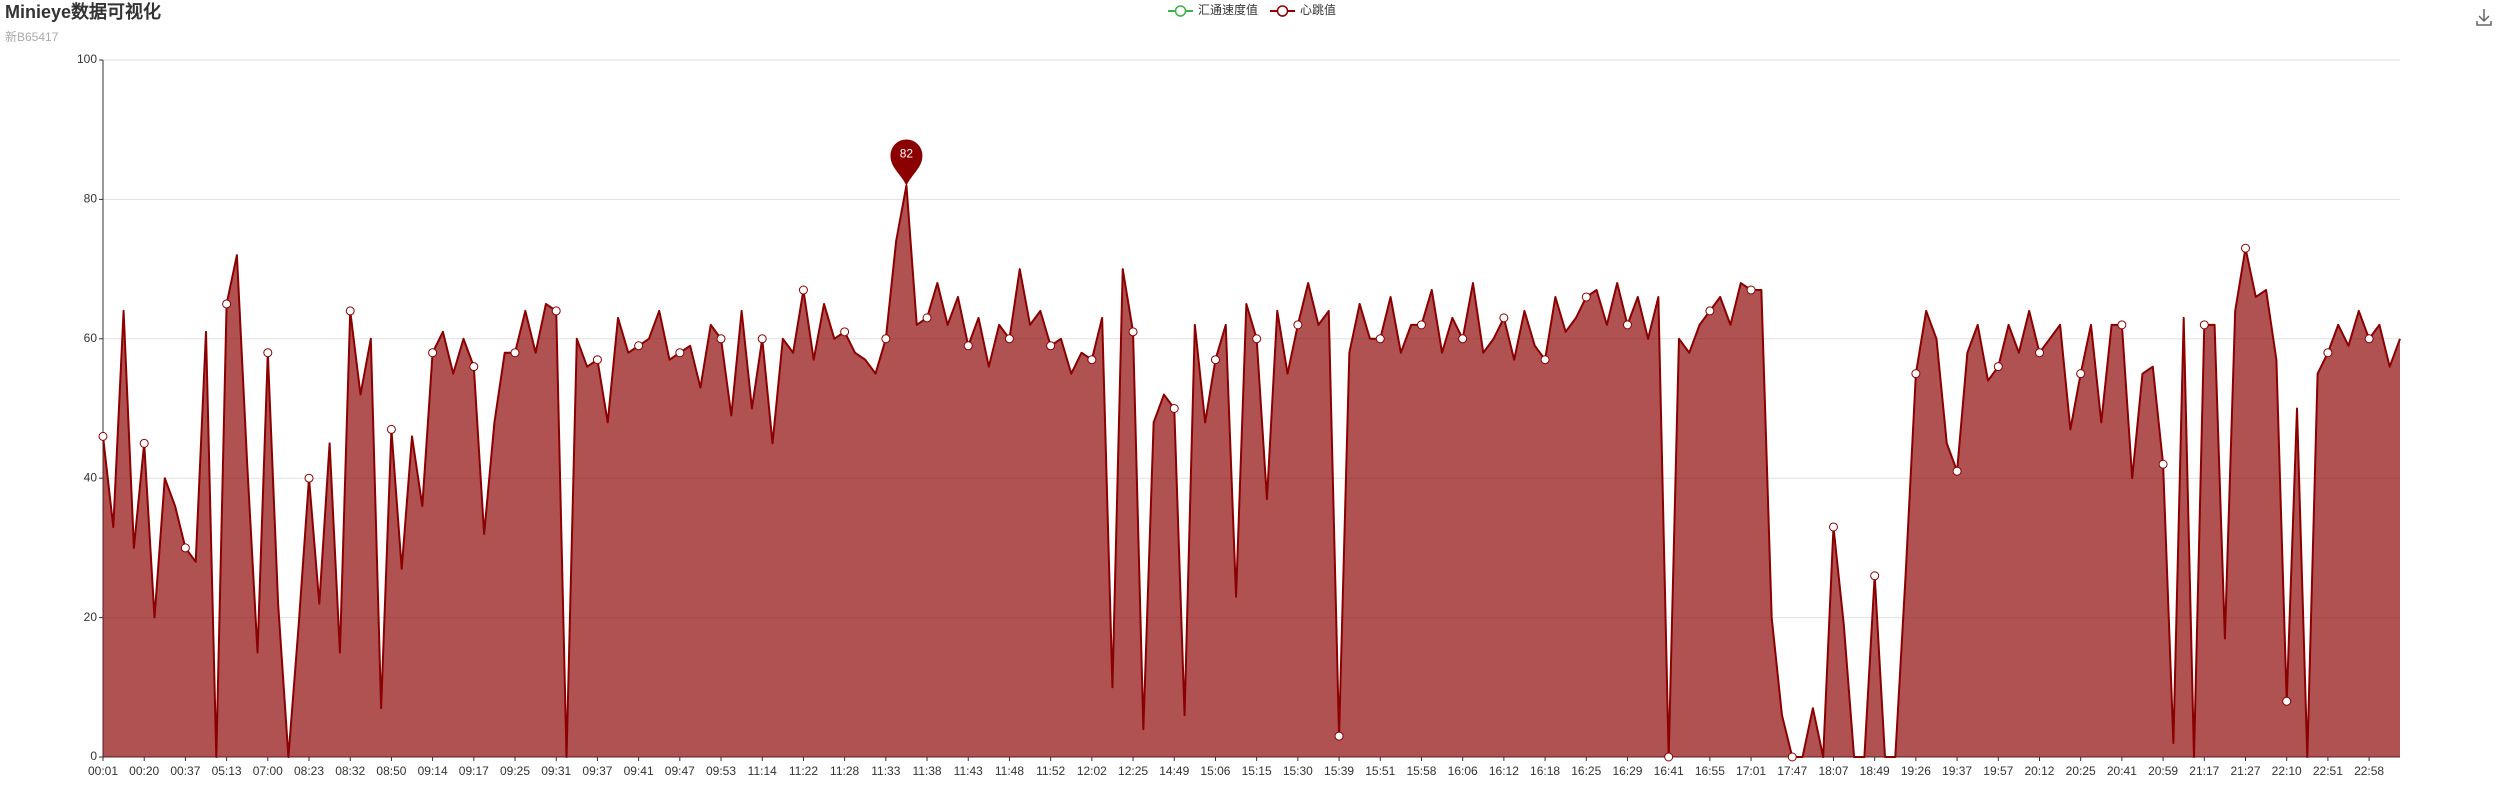 This screenshot has height=800, width=2500. Describe the element at coordinates (91, 199) in the screenshot. I see `y-tick-label: 80` at that location.